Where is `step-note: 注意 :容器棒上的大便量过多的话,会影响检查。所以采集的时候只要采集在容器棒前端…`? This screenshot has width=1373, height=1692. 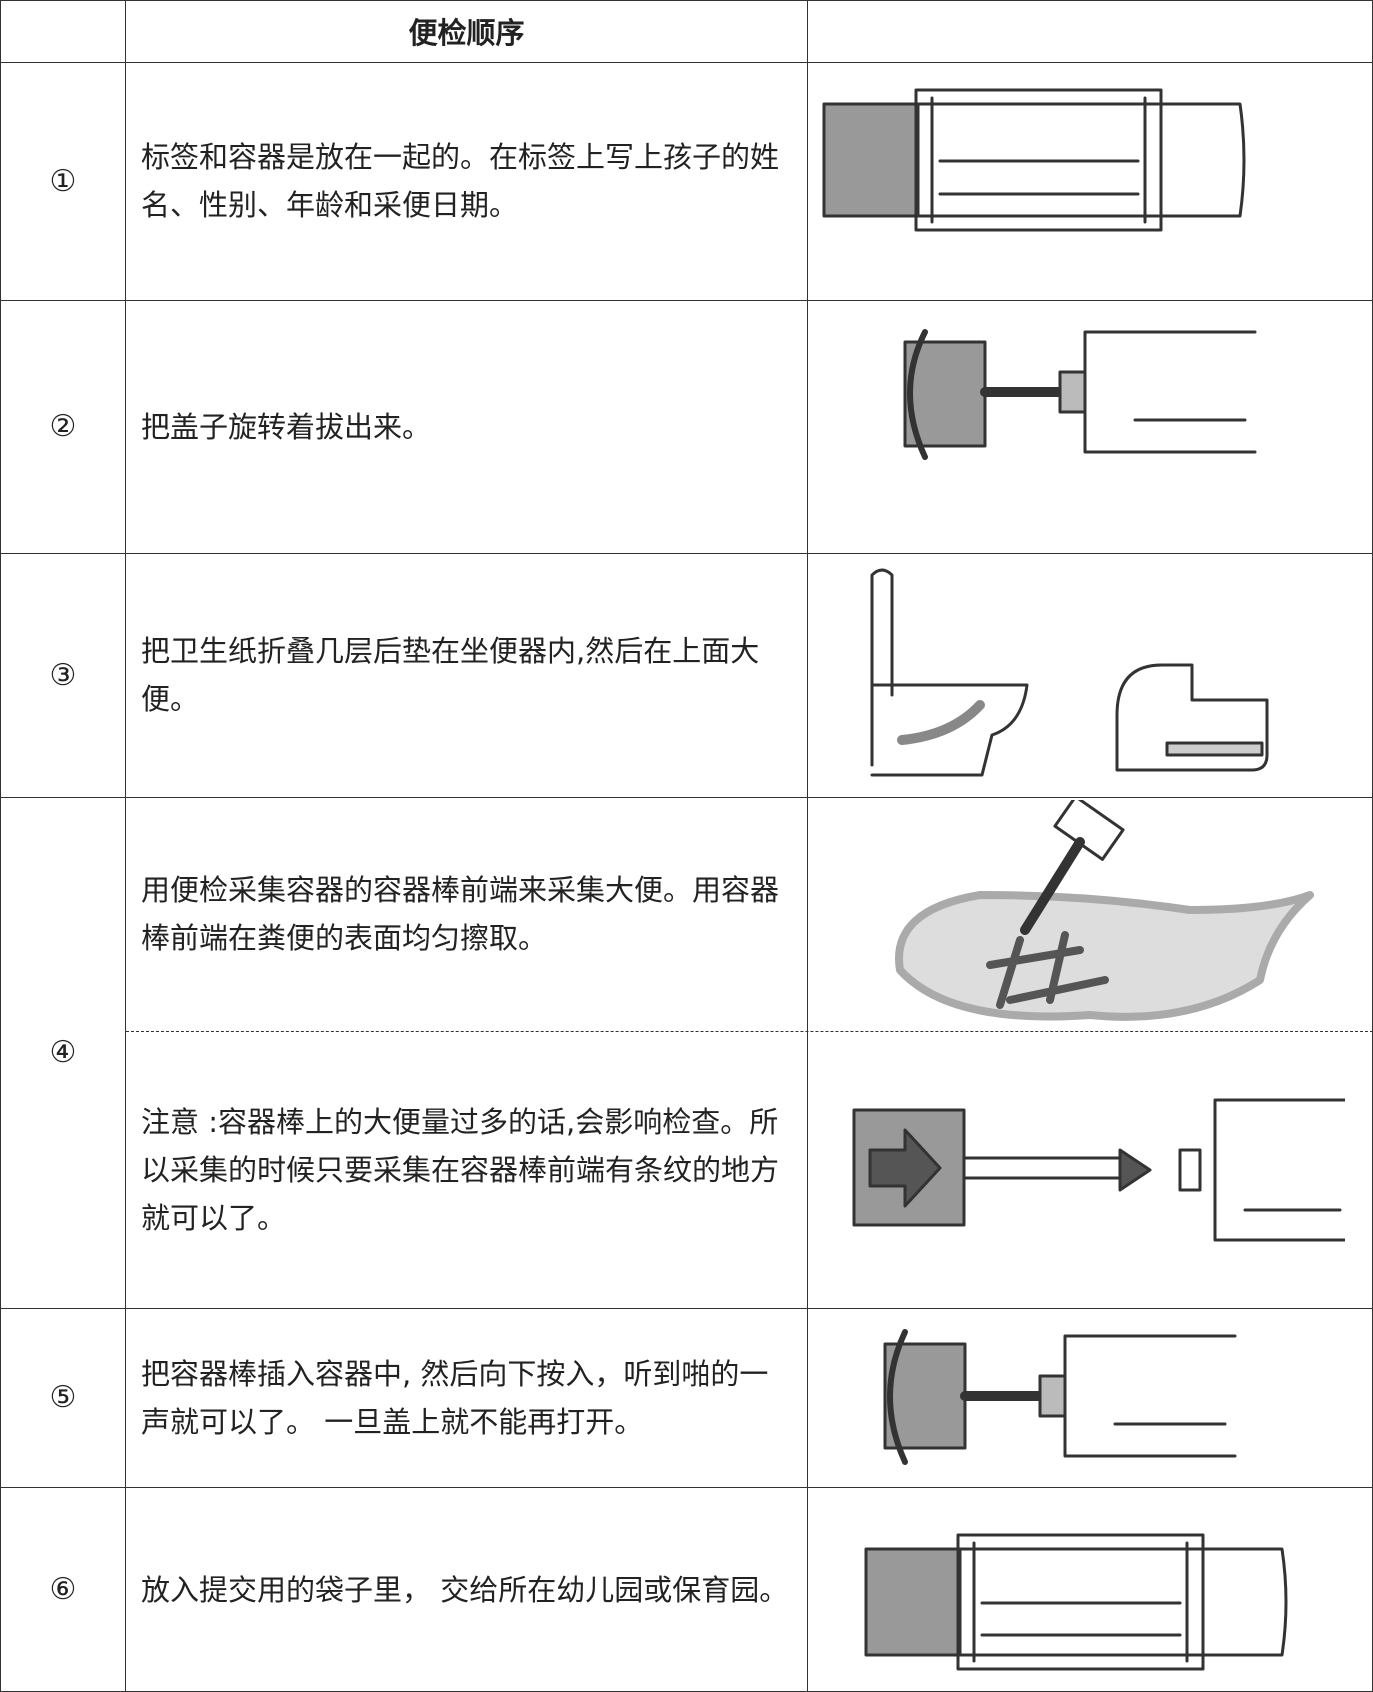
step-note: 注意 :容器棒上的大便量过多的话,会影响检查。所以采集的时候只要采集在容器棒前端… is located at coordinates (460, 1169).